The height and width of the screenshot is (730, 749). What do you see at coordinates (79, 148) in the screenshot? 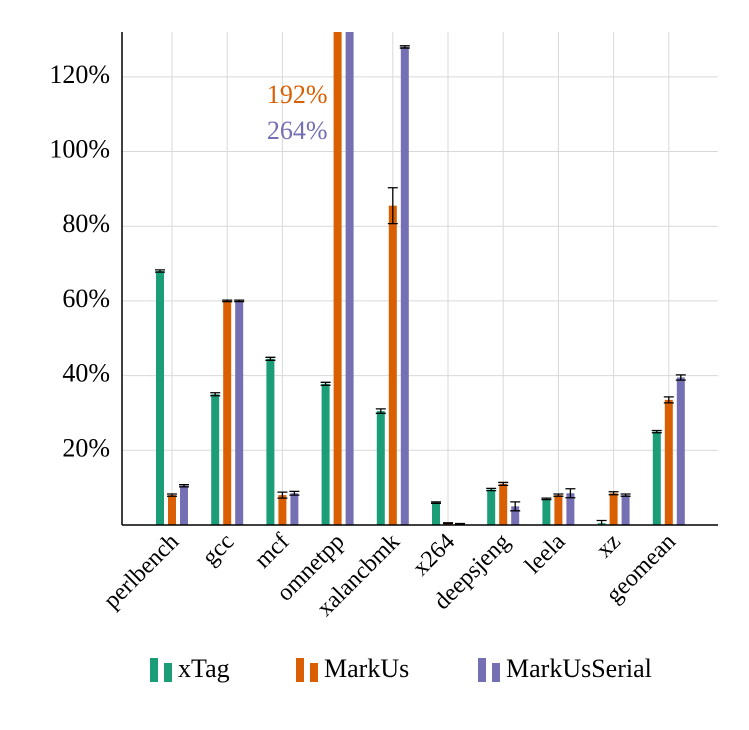
I see `y-tick-label: 100%` at bounding box center [79, 148].